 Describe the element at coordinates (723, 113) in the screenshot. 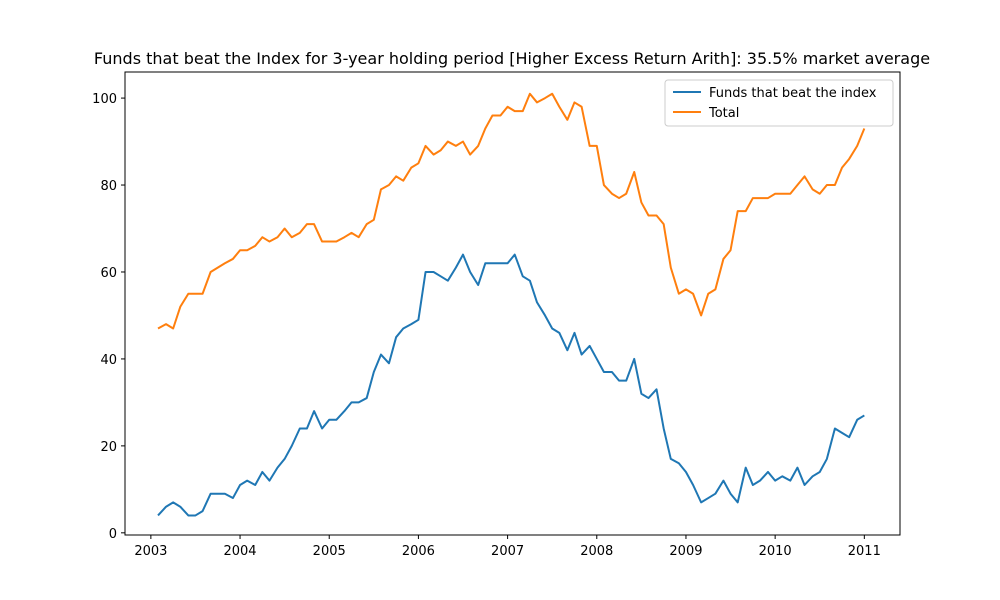

I see `legend-label: Total` at that location.